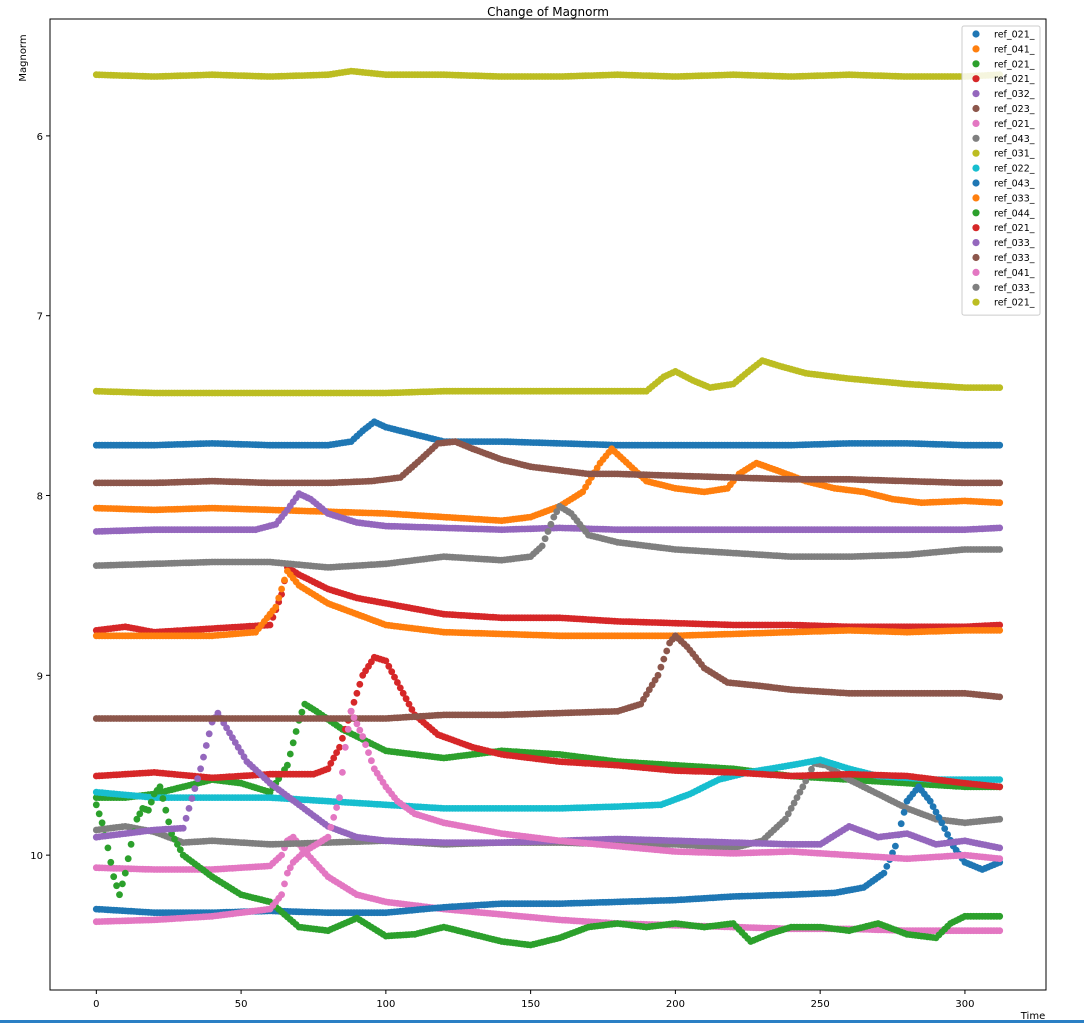 This screenshot has width=1084, height=1028. I want to click on x-axis-label: Time, so click(1032, 1016).